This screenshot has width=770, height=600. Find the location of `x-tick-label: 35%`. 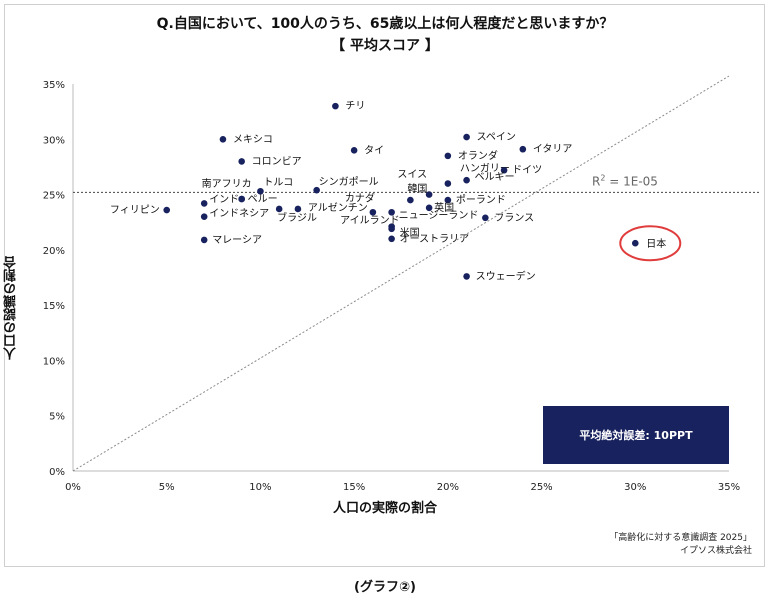

x-tick-label: 35% is located at coordinates (729, 487).